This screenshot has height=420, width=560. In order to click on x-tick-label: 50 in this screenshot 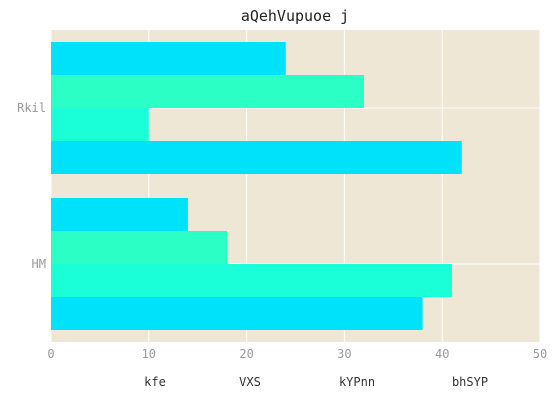, I will do `click(540, 354)`.